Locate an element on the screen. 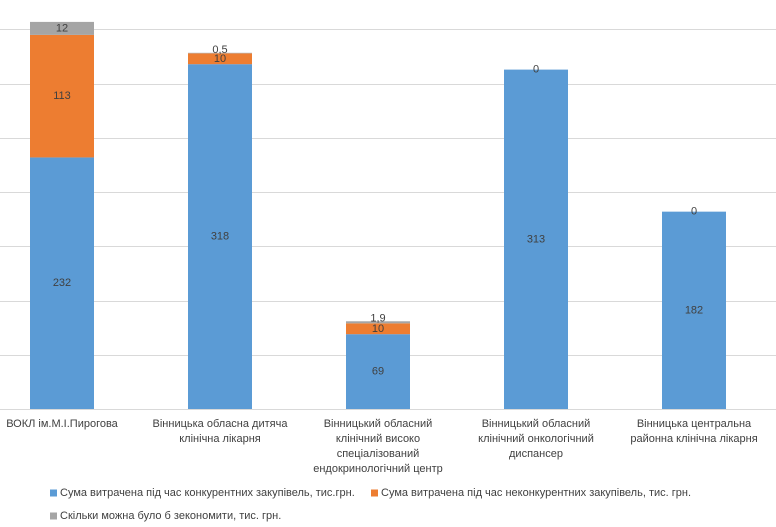 The image size is (776, 527). data-label-series1-cat5: 182 is located at coordinates (694, 310).